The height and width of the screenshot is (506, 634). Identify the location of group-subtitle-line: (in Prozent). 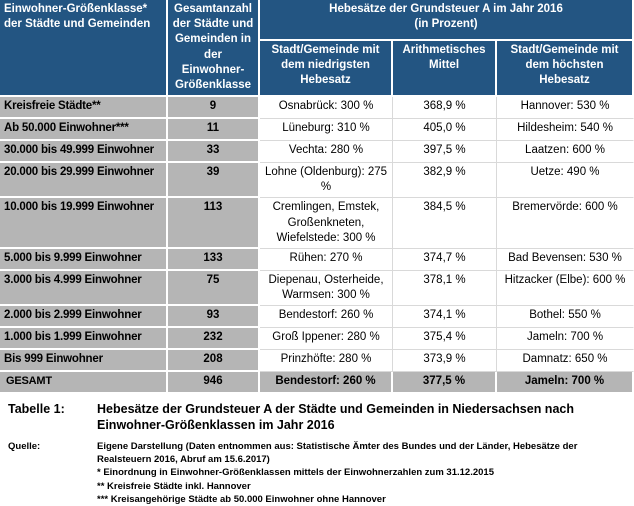
(446, 24).